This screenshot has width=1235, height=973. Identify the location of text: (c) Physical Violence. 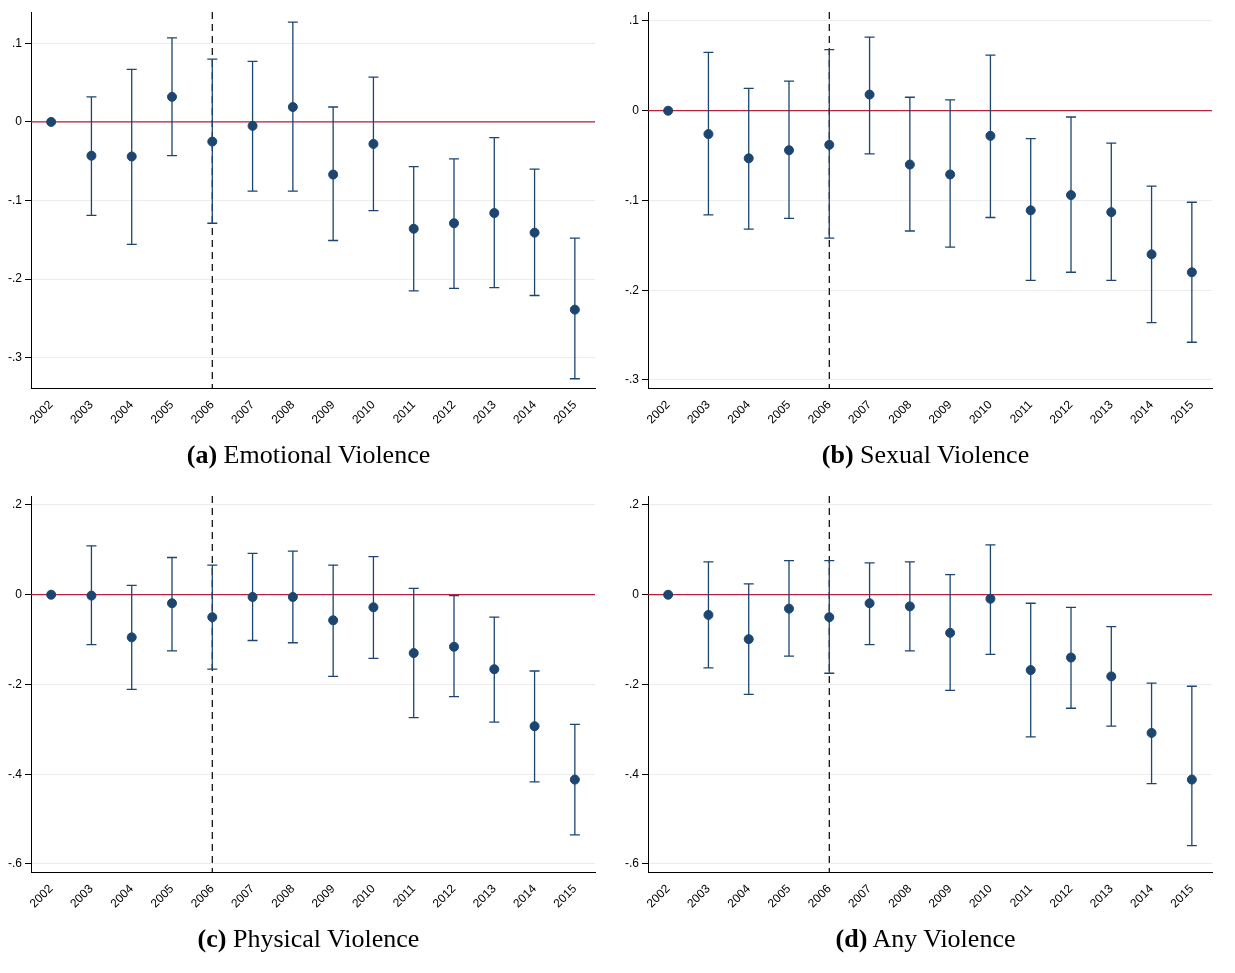
(308, 939).